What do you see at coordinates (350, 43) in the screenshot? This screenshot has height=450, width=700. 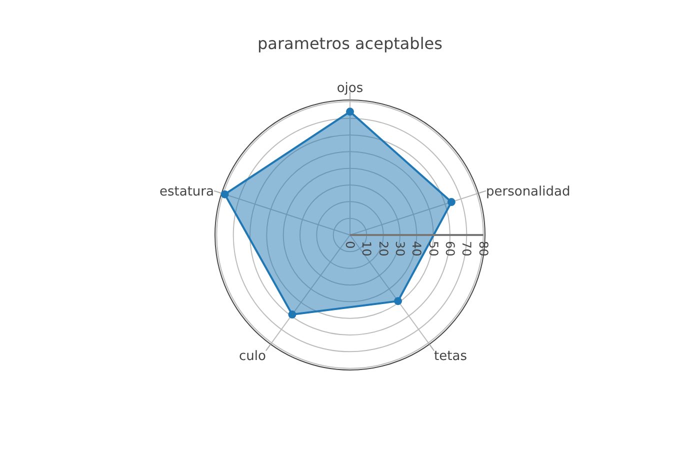 I see `chart-title: parametros aceptables` at bounding box center [350, 43].